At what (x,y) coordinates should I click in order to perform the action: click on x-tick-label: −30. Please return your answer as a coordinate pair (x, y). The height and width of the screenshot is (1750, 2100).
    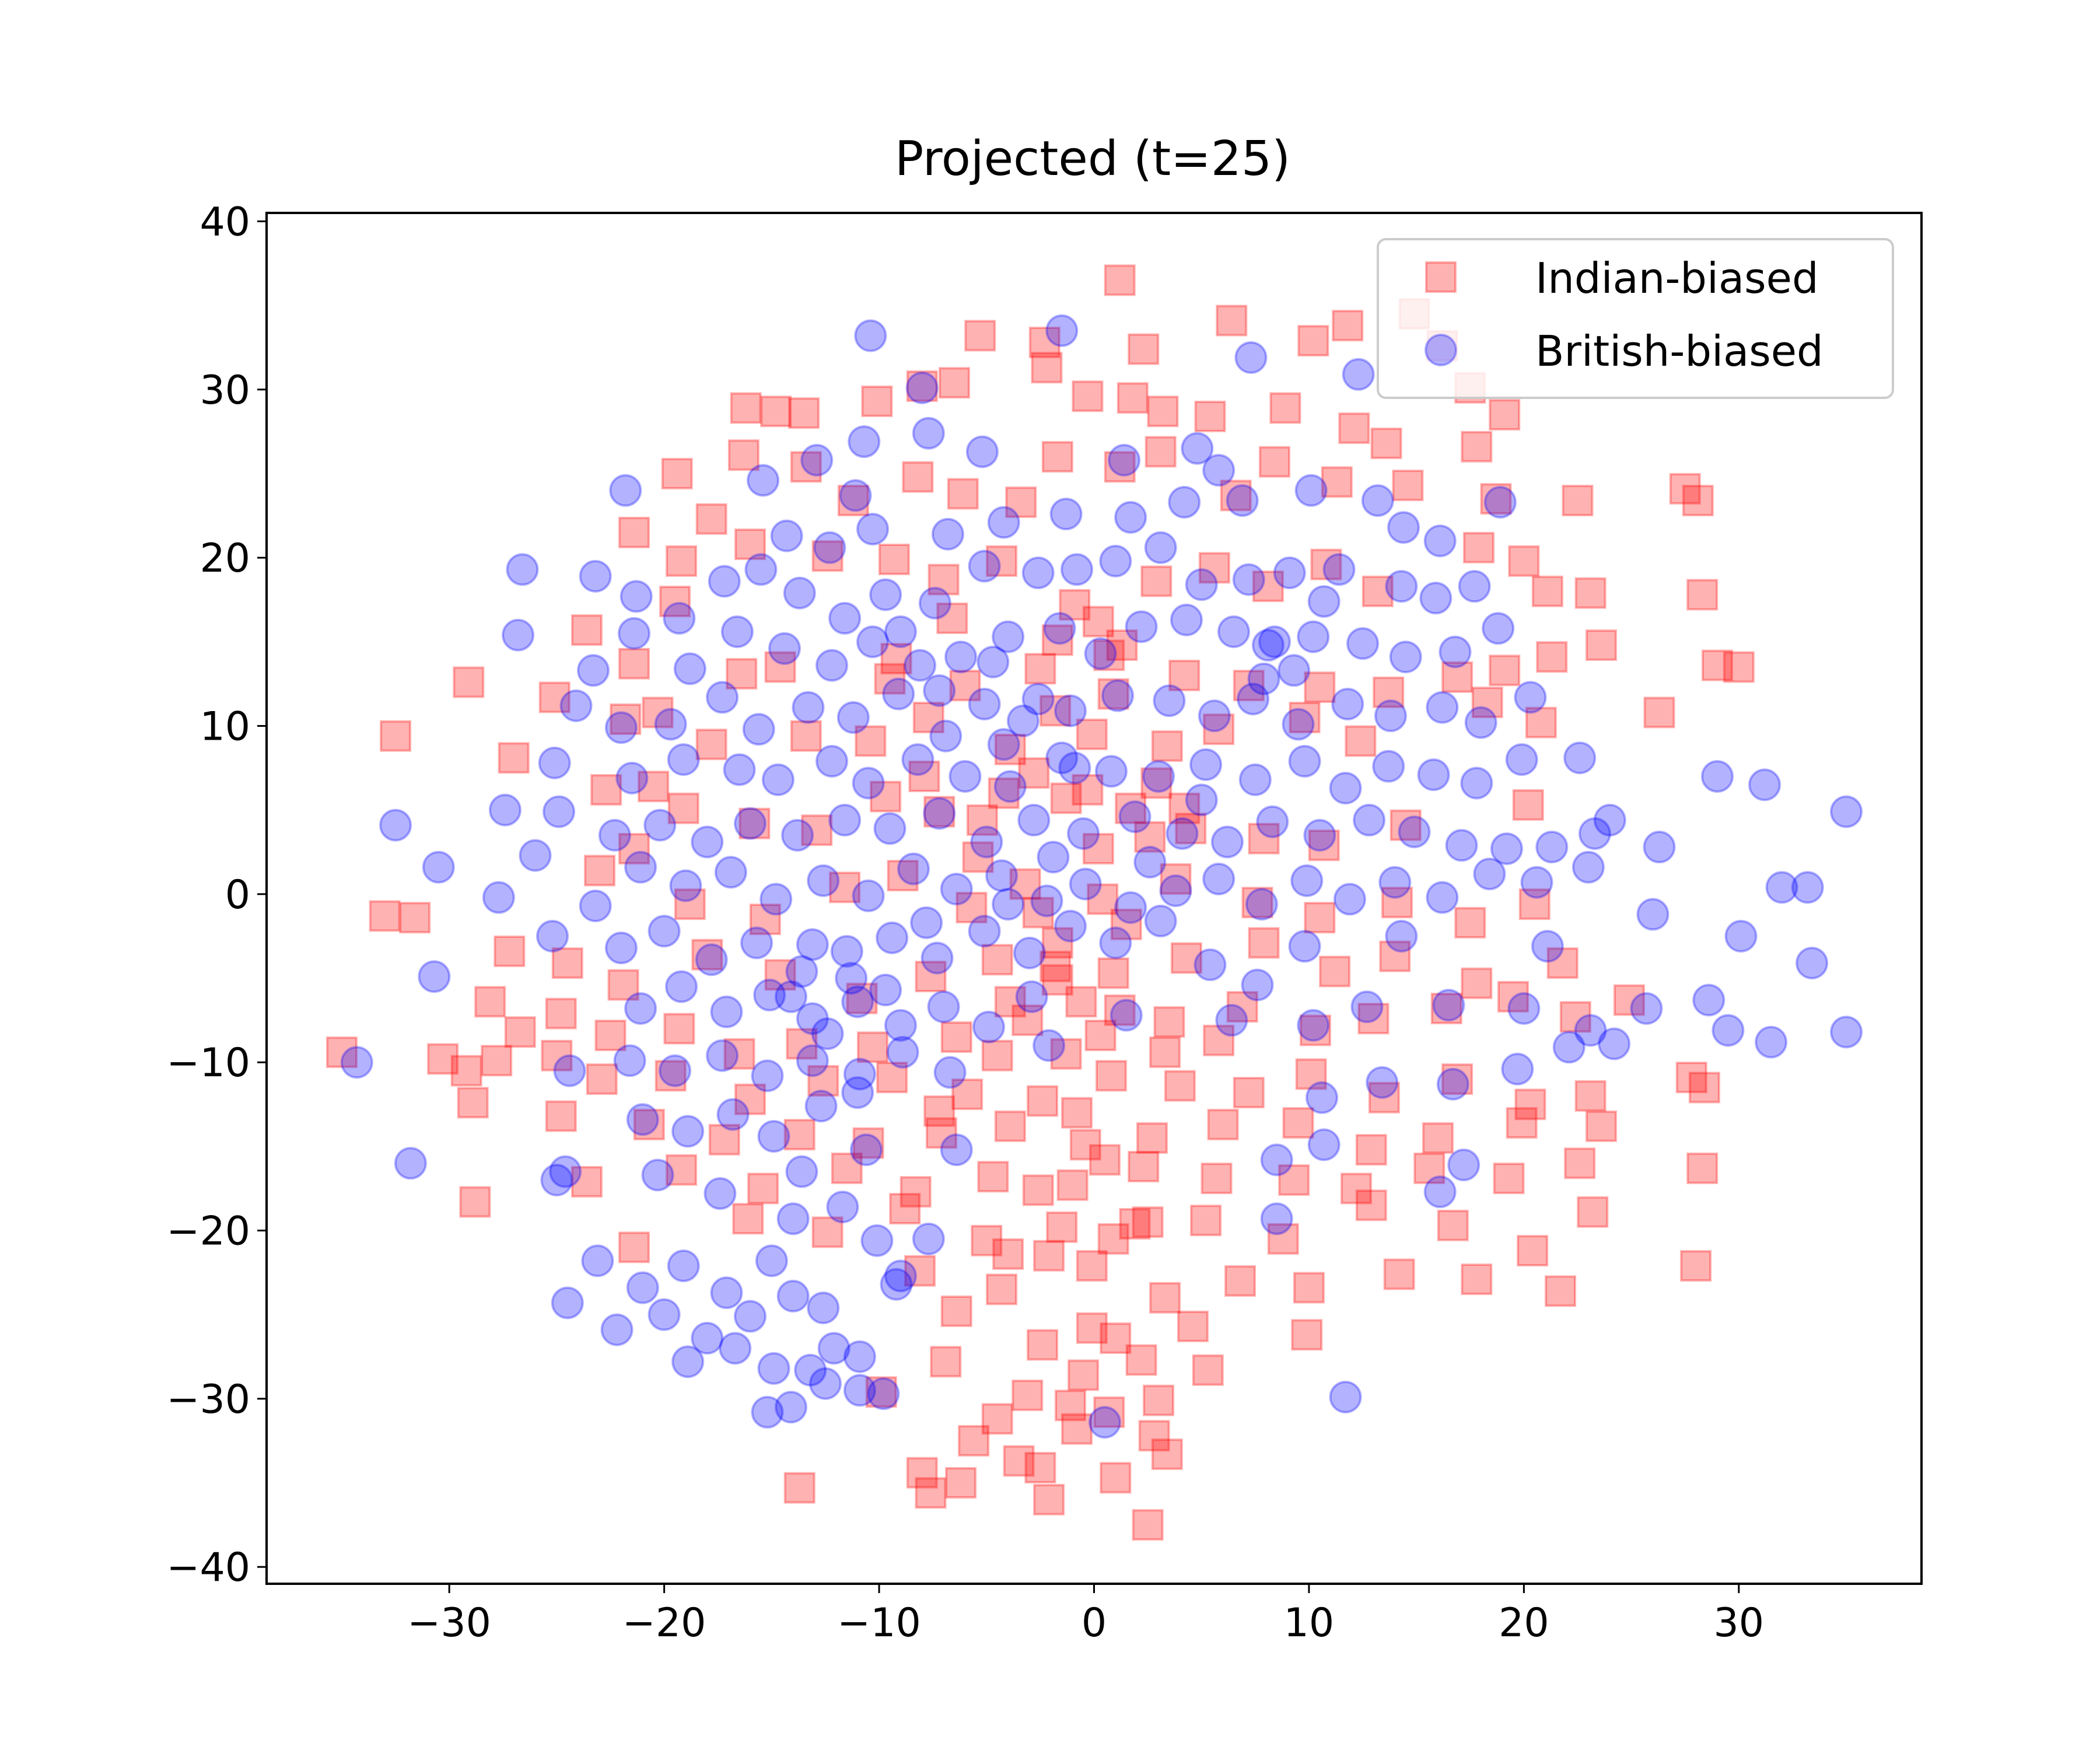
    Looking at the image, I should click on (449, 1623).